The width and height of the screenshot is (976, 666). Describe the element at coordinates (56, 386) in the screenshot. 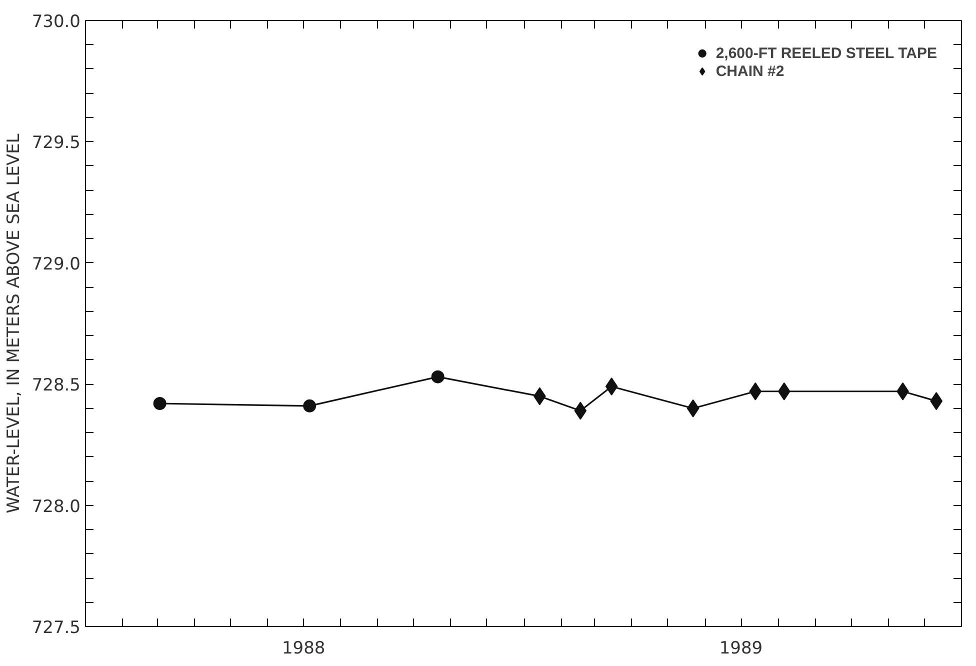

I see `y-tick-label: 728.5` at that location.